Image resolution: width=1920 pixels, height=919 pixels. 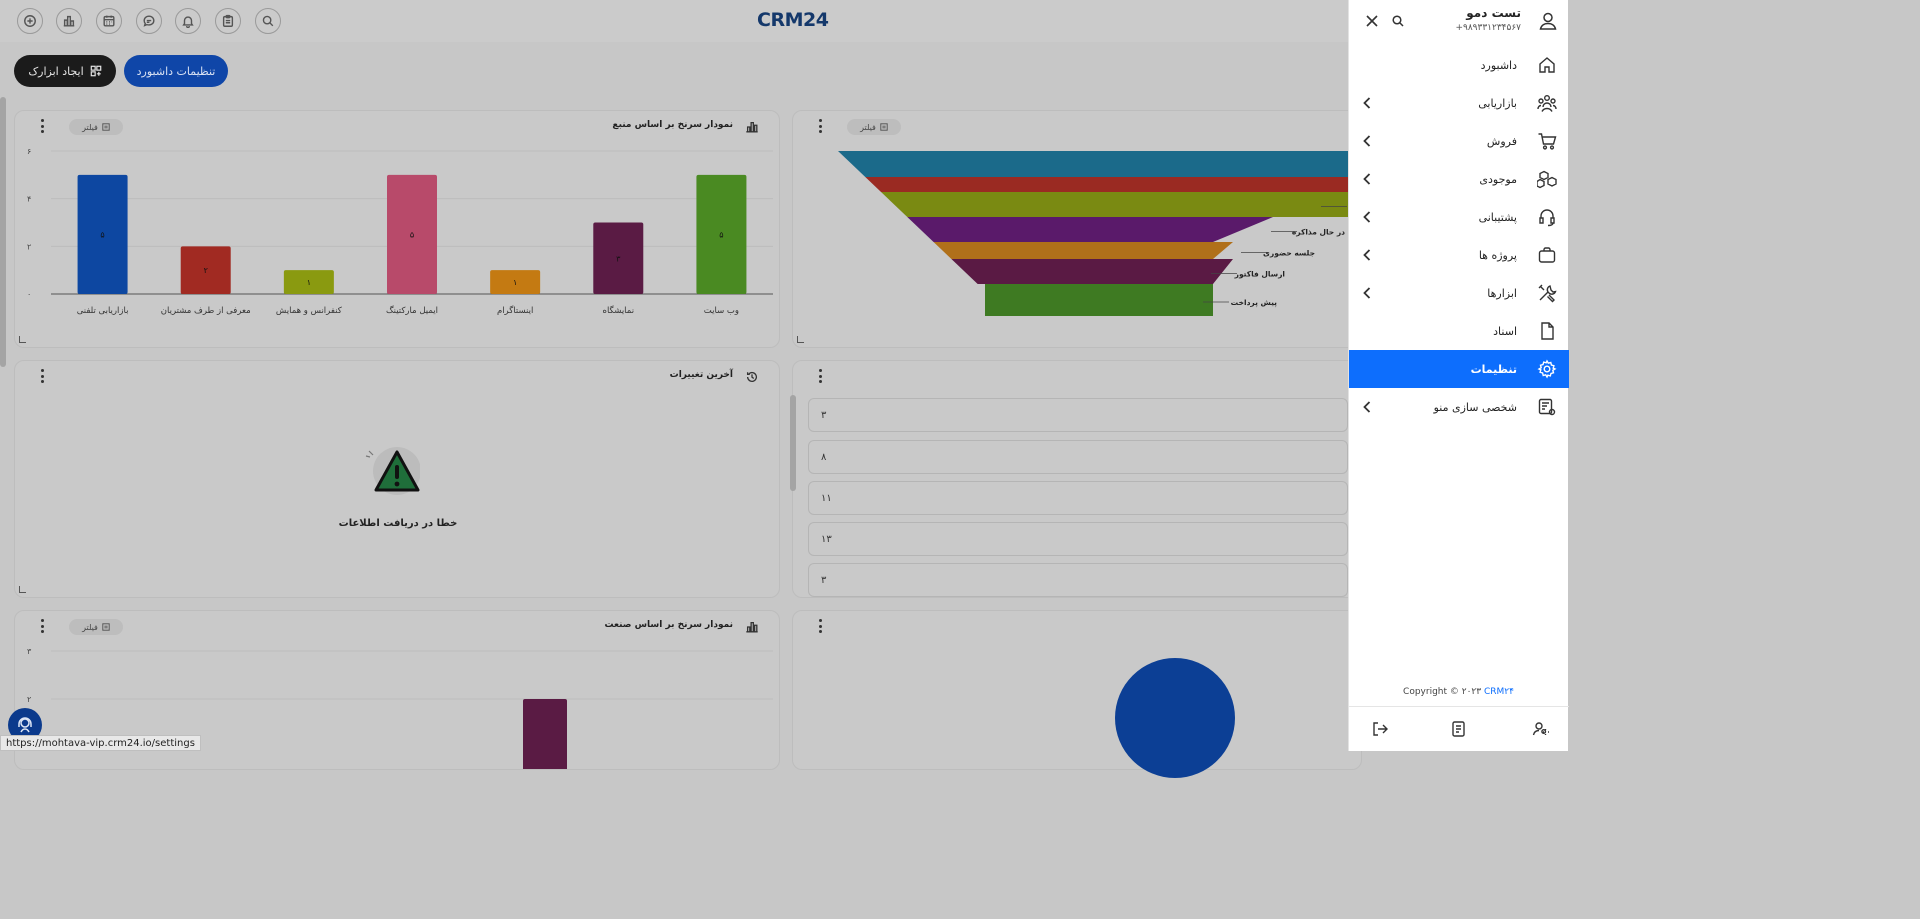 What do you see at coordinates (56, 71) in the screenshot?
I see `create-widget-label: ایجاد ابزارک` at bounding box center [56, 71].